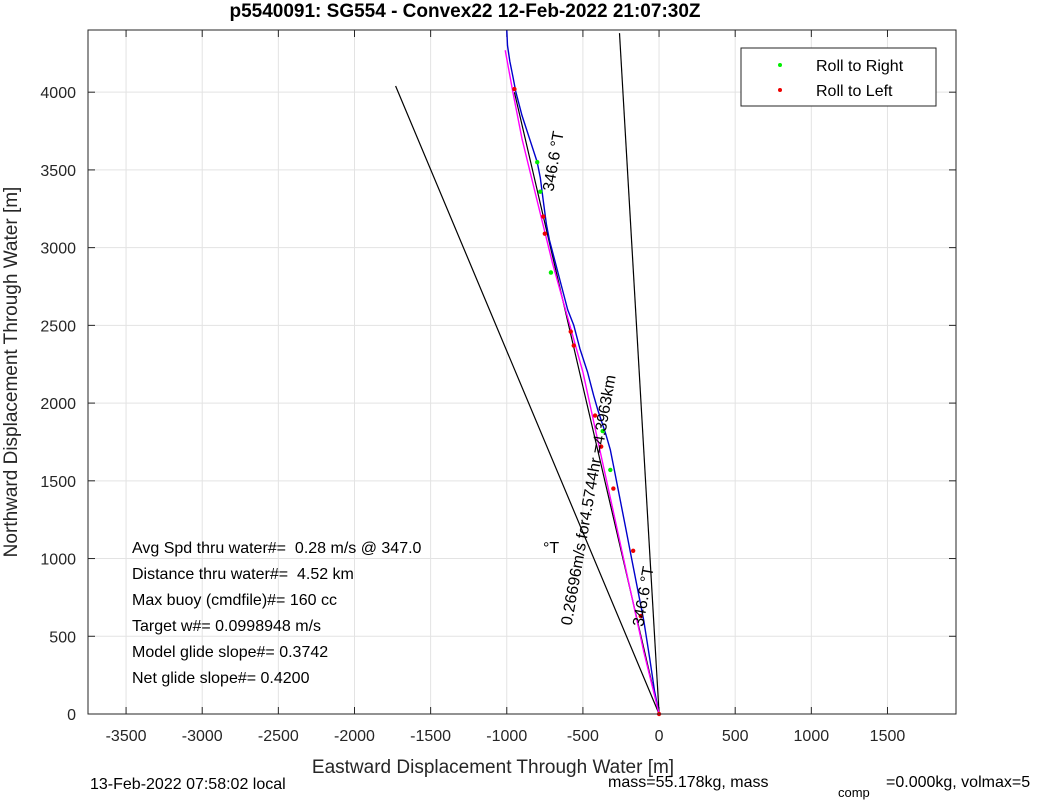 The image size is (1062, 801). Describe the element at coordinates (860, 66) in the screenshot. I see `legend-label-roll-right: Roll to Right` at that location.